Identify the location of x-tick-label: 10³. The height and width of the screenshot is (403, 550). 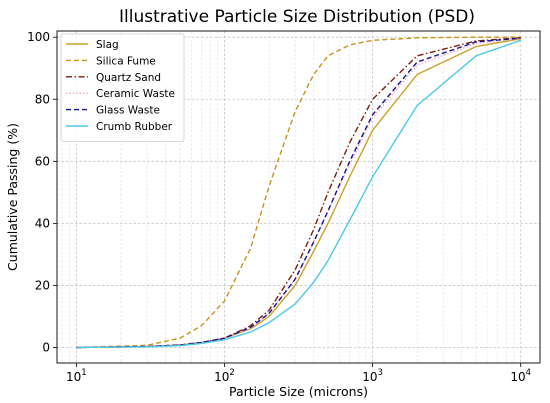
(372, 376).